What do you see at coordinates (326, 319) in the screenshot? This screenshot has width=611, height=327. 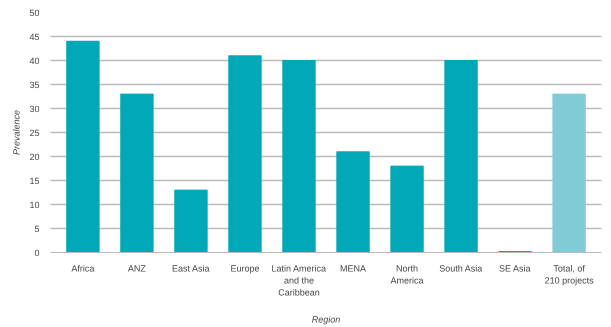 I see `x-axis-title: Region` at bounding box center [326, 319].